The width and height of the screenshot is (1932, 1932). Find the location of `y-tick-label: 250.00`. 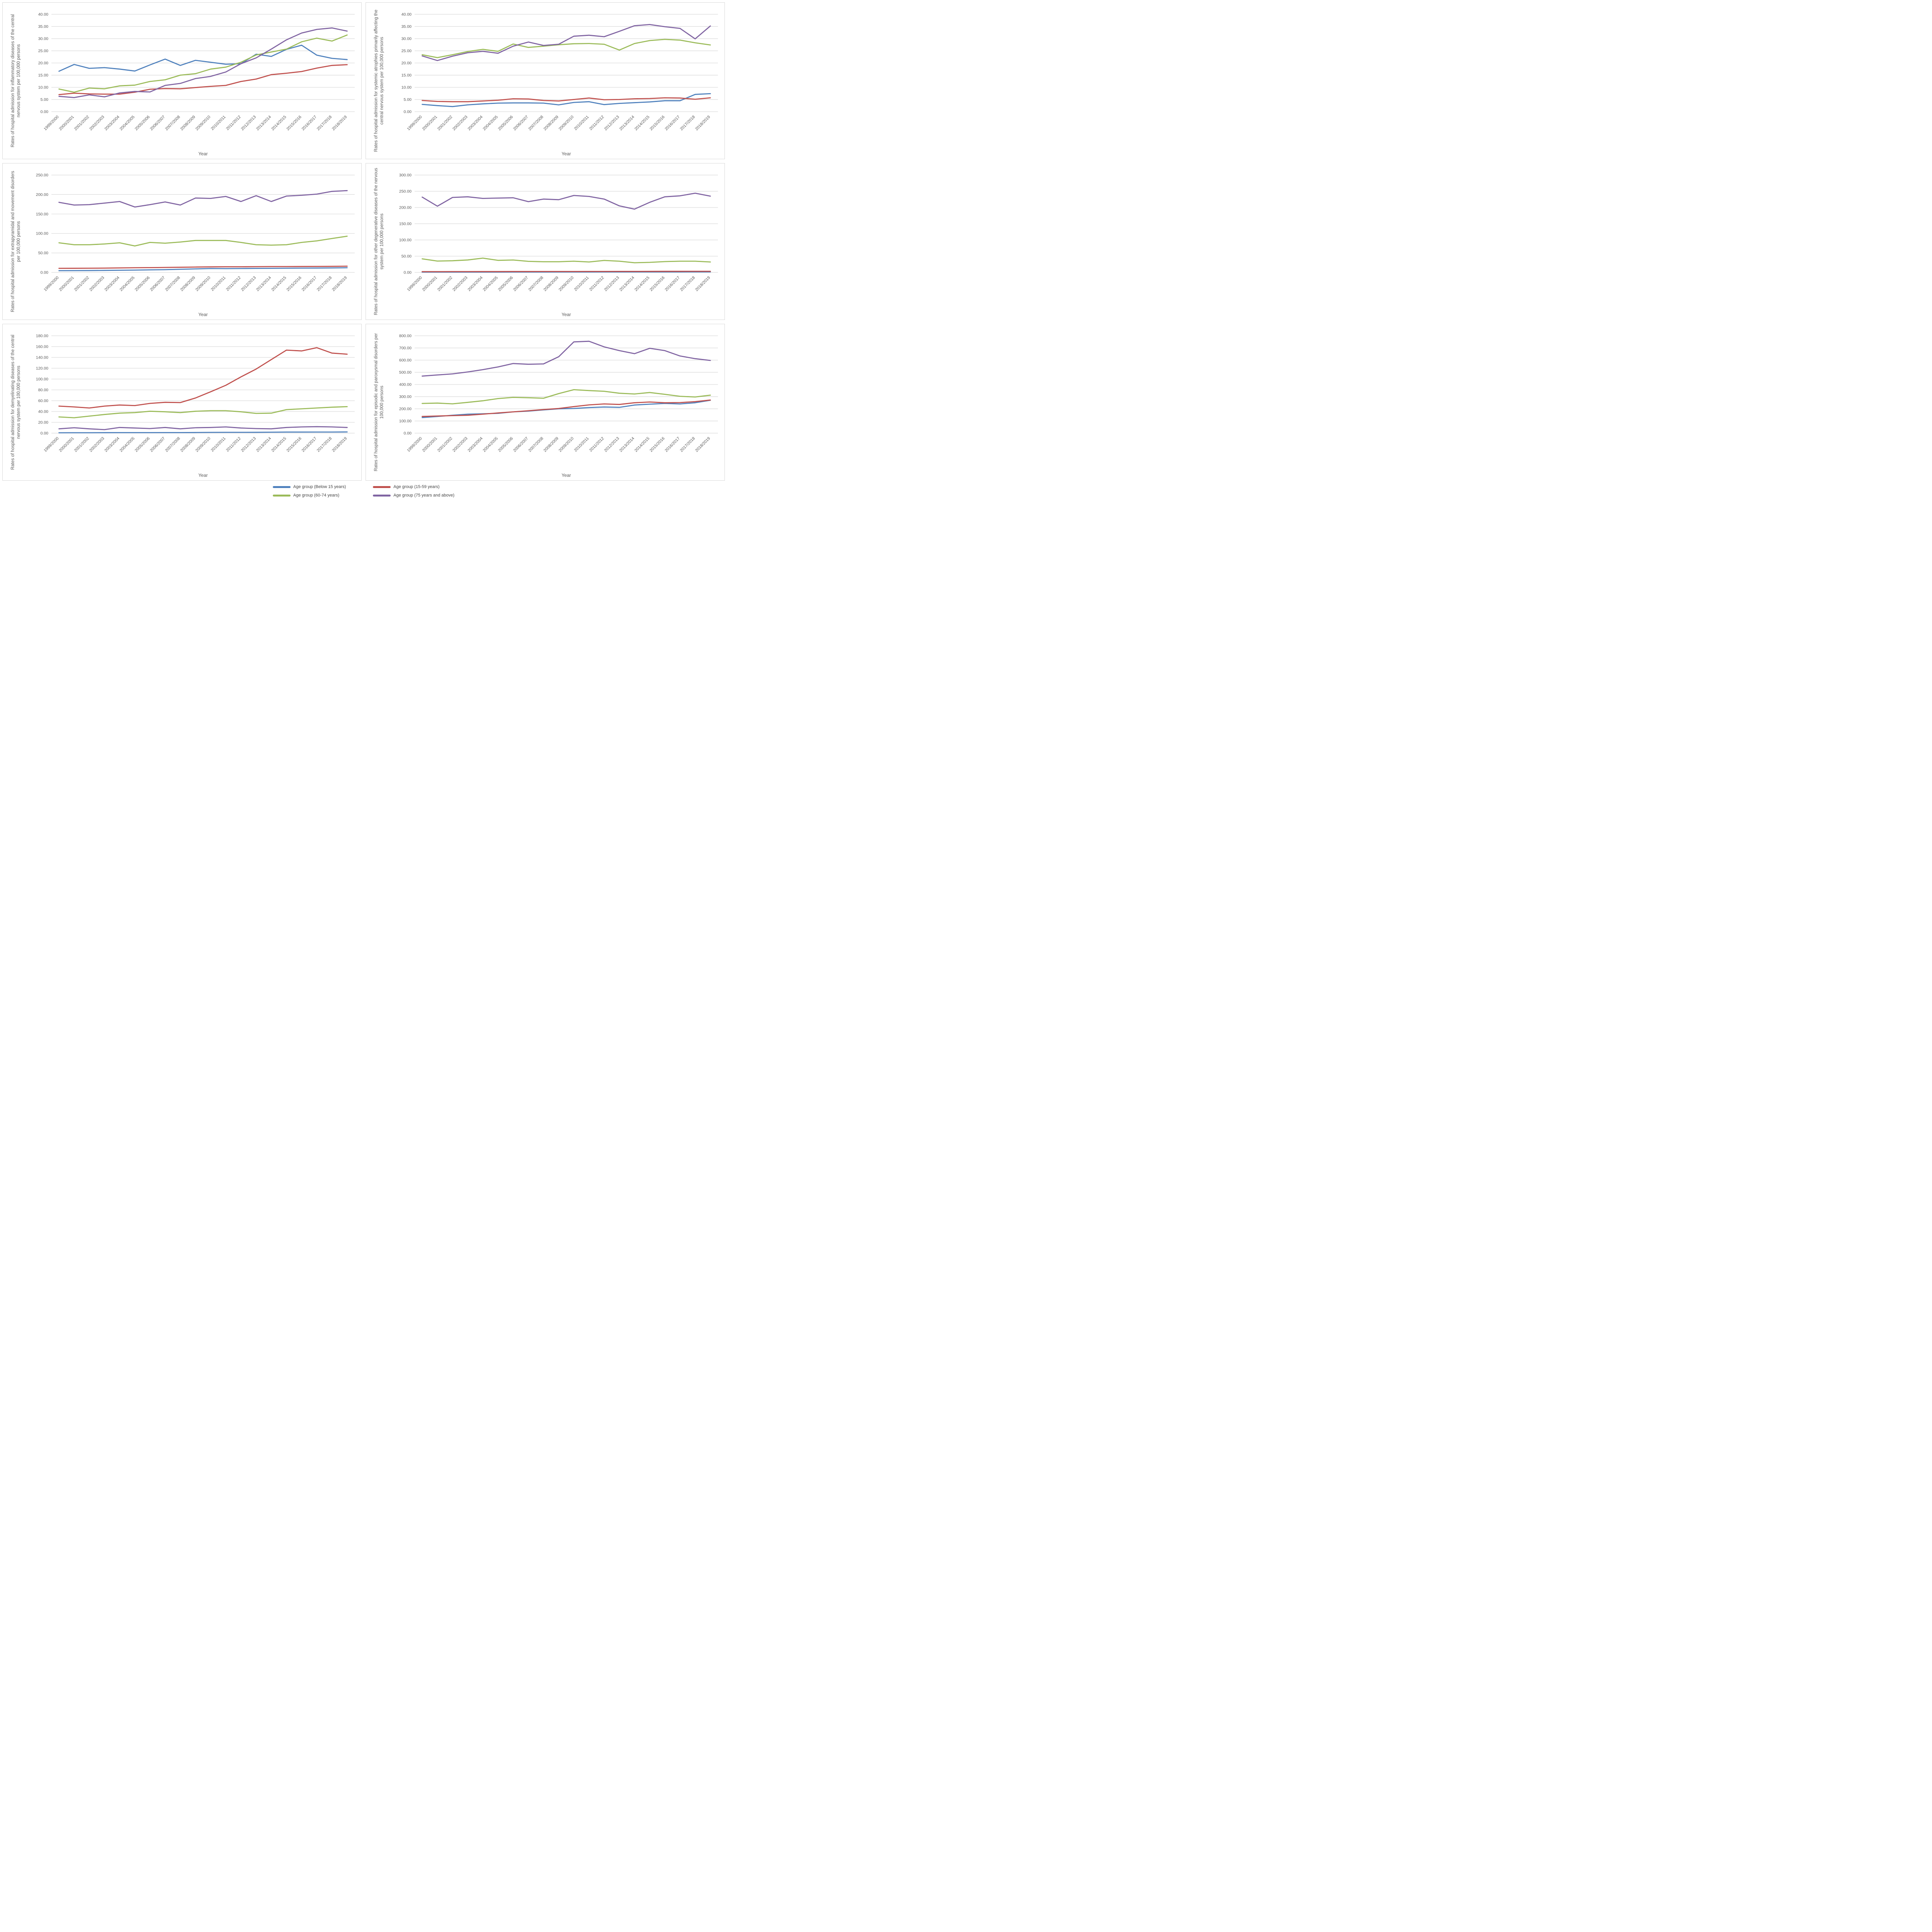

y-tick-label: 250.00 is located at coordinates (42, 176).